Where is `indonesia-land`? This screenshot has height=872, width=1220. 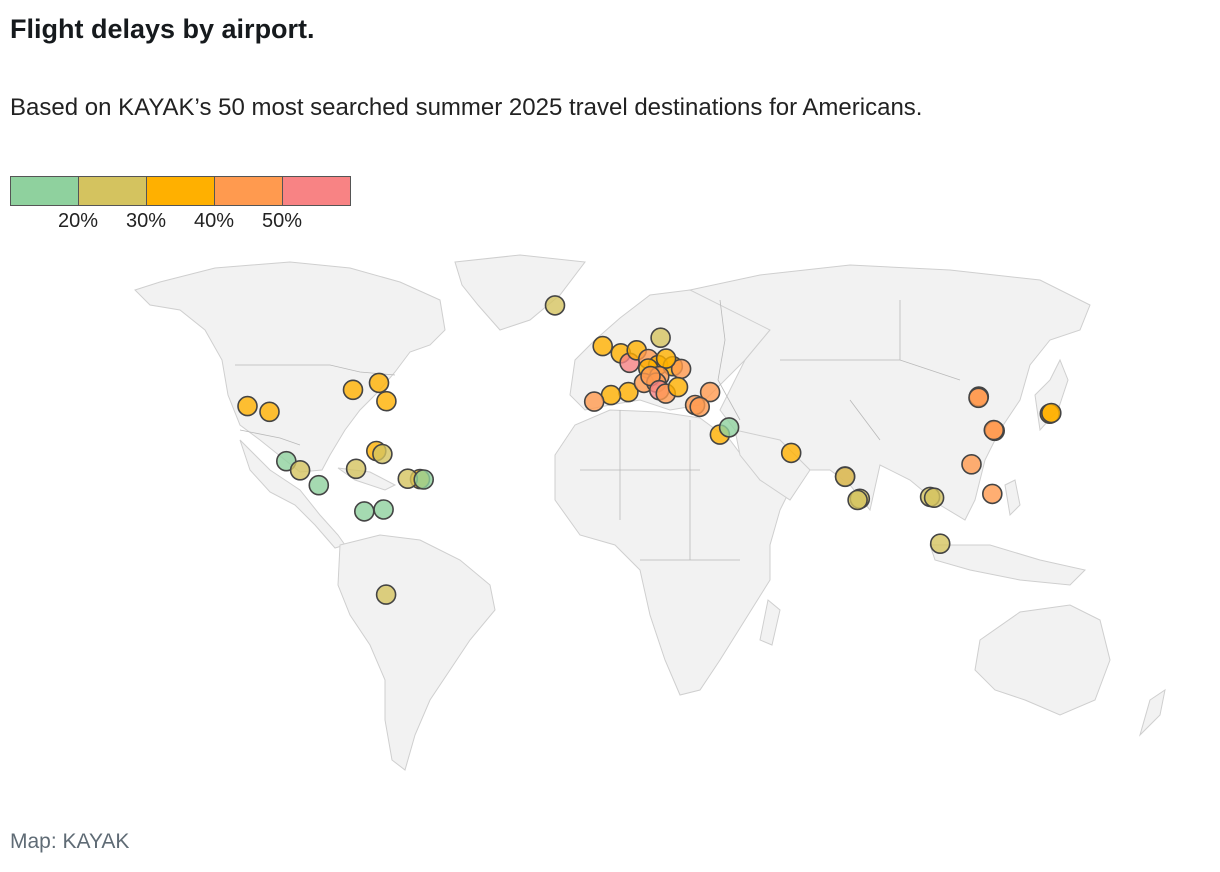 indonesia-land is located at coordinates (1007, 565).